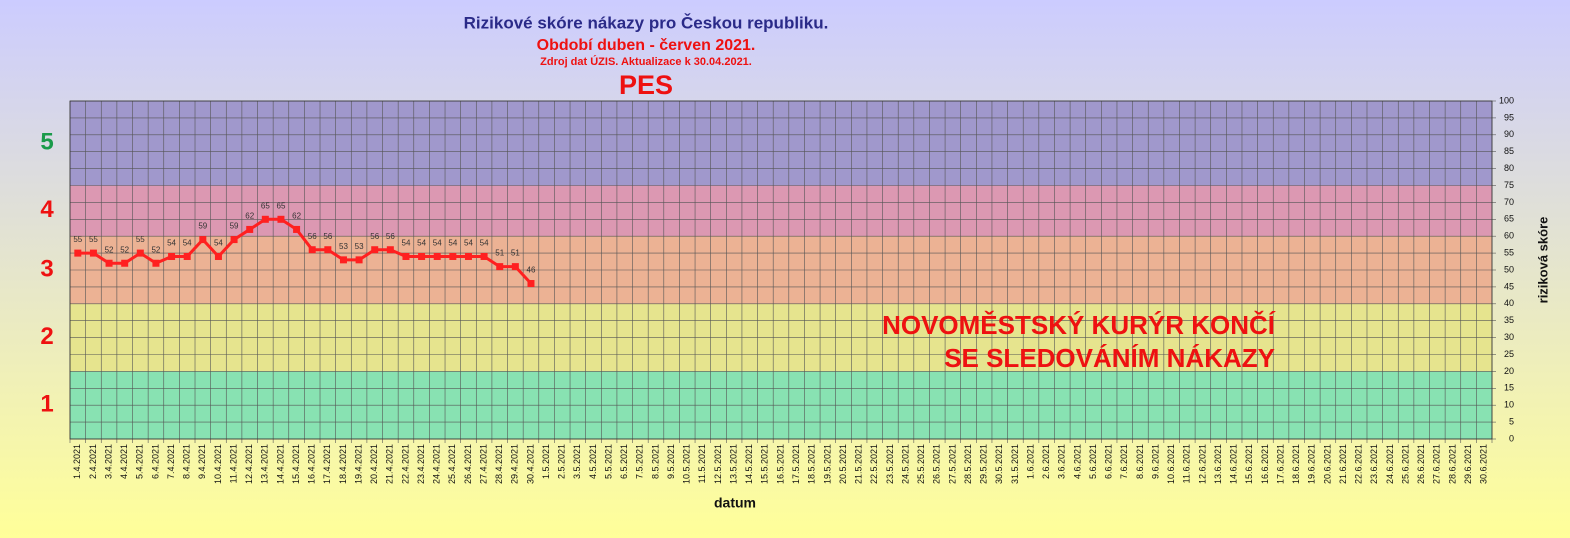  I want to click on x-tick-label: 9.4.2021, so click(202, 461).